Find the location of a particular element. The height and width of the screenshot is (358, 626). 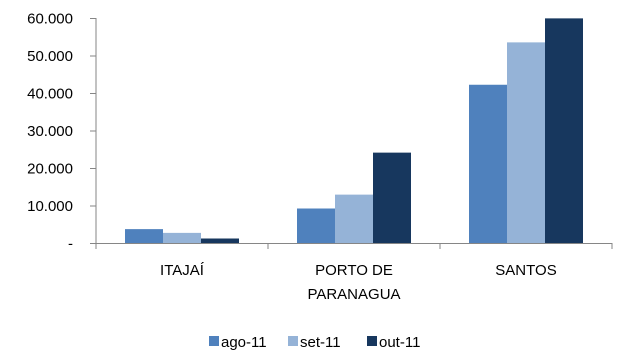

x-axis: ITAJAÍ PORTO DE PARANAGUA SANTOS is located at coordinates (351, 273).